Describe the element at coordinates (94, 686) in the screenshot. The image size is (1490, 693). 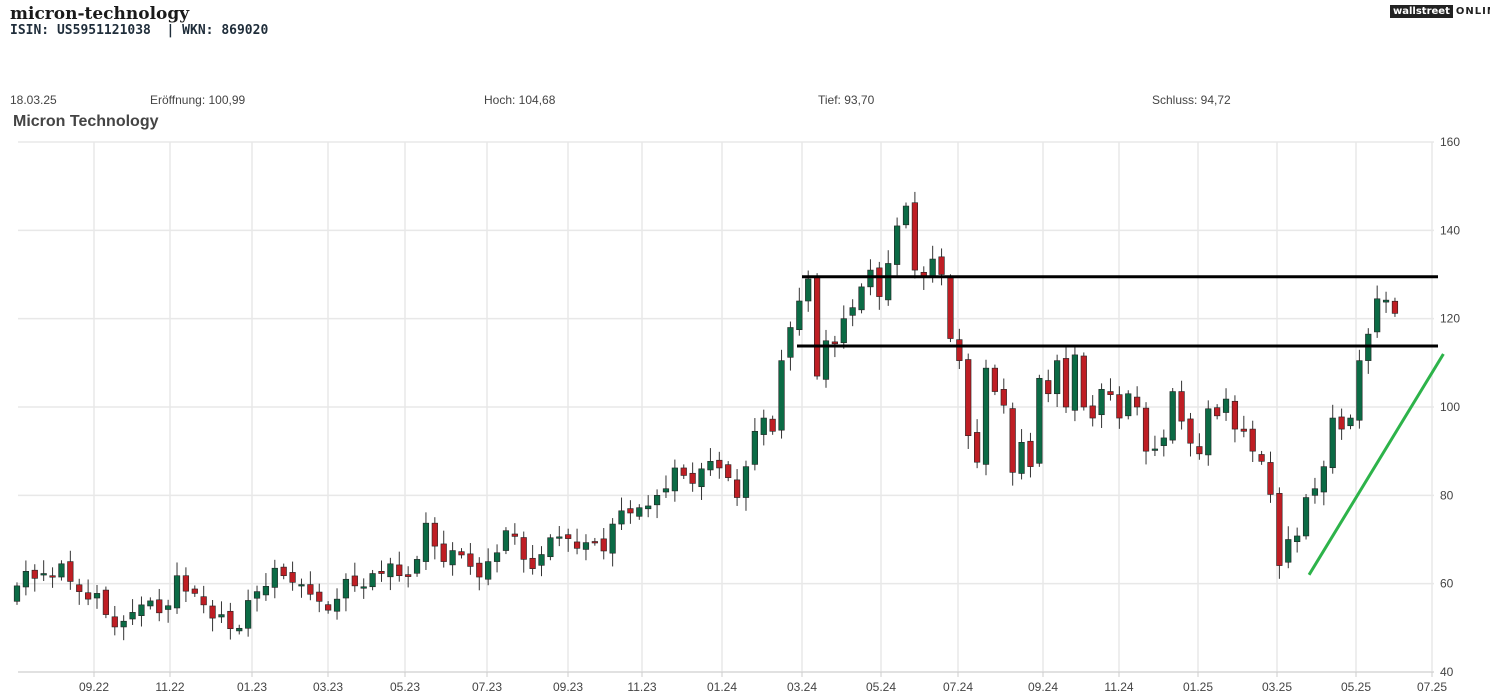
I see `x-tick-label: 09.22` at that location.